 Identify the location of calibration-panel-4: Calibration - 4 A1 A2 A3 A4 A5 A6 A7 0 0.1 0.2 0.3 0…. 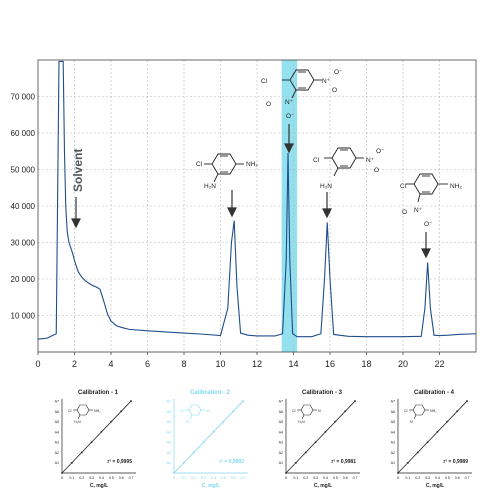
(431, 439).